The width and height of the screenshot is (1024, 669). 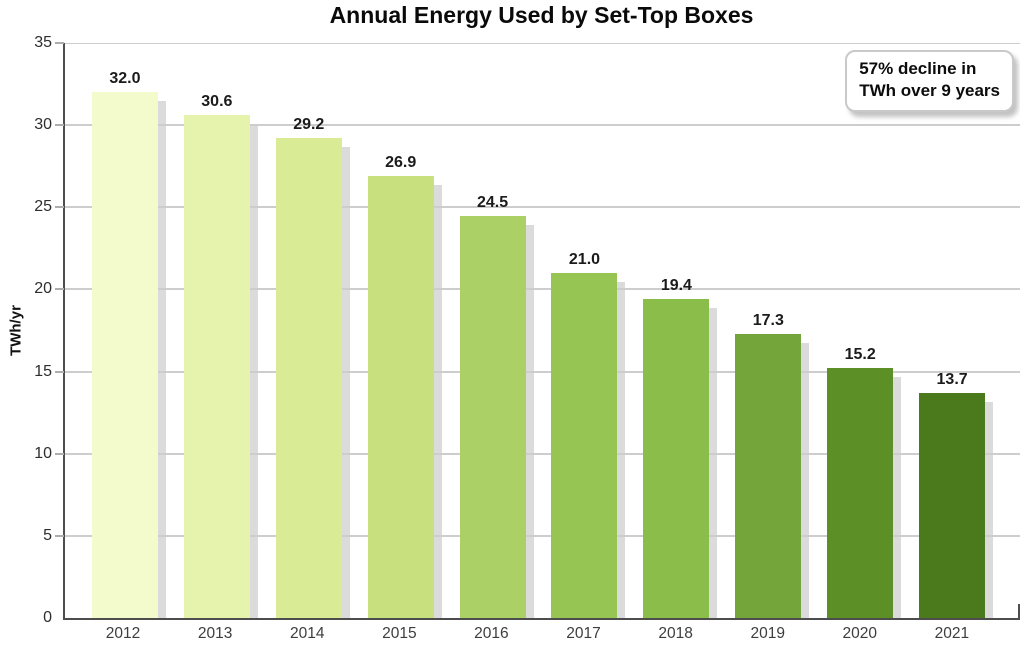 What do you see at coordinates (952, 330) in the screenshot?
I see `bar-group-2021: 13.7` at bounding box center [952, 330].